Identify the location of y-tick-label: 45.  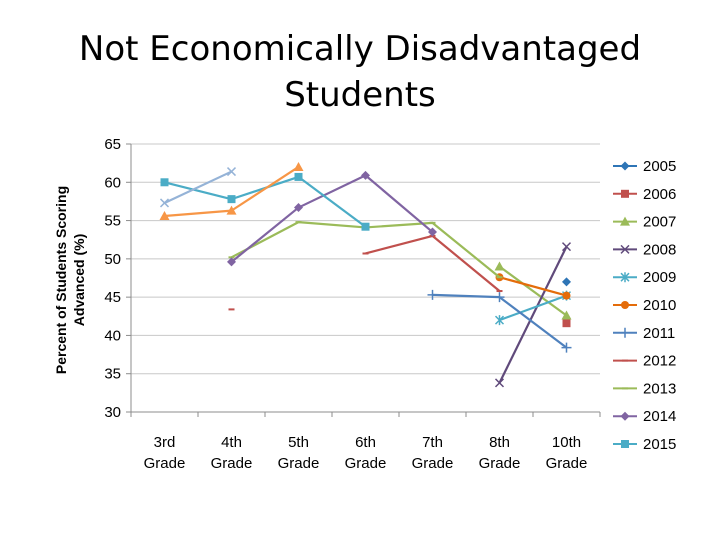
(112, 297).